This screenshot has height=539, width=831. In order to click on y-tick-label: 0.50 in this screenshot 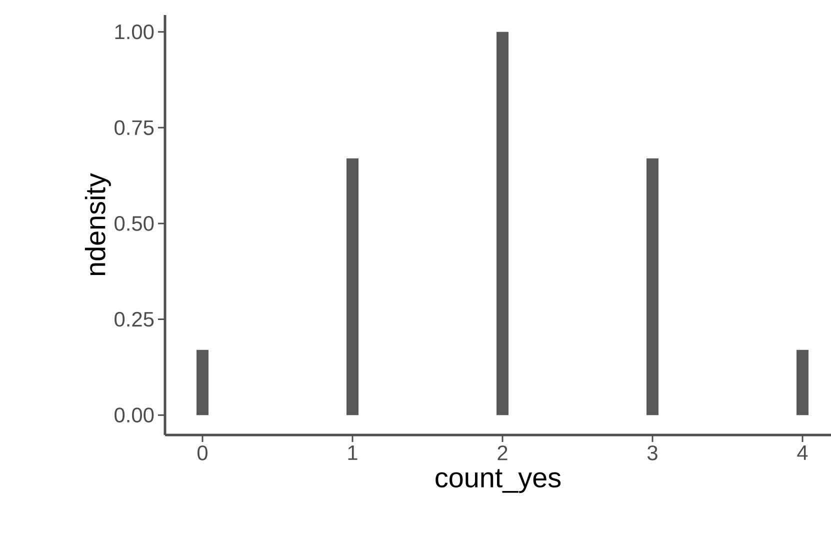, I will do `click(134, 223)`.